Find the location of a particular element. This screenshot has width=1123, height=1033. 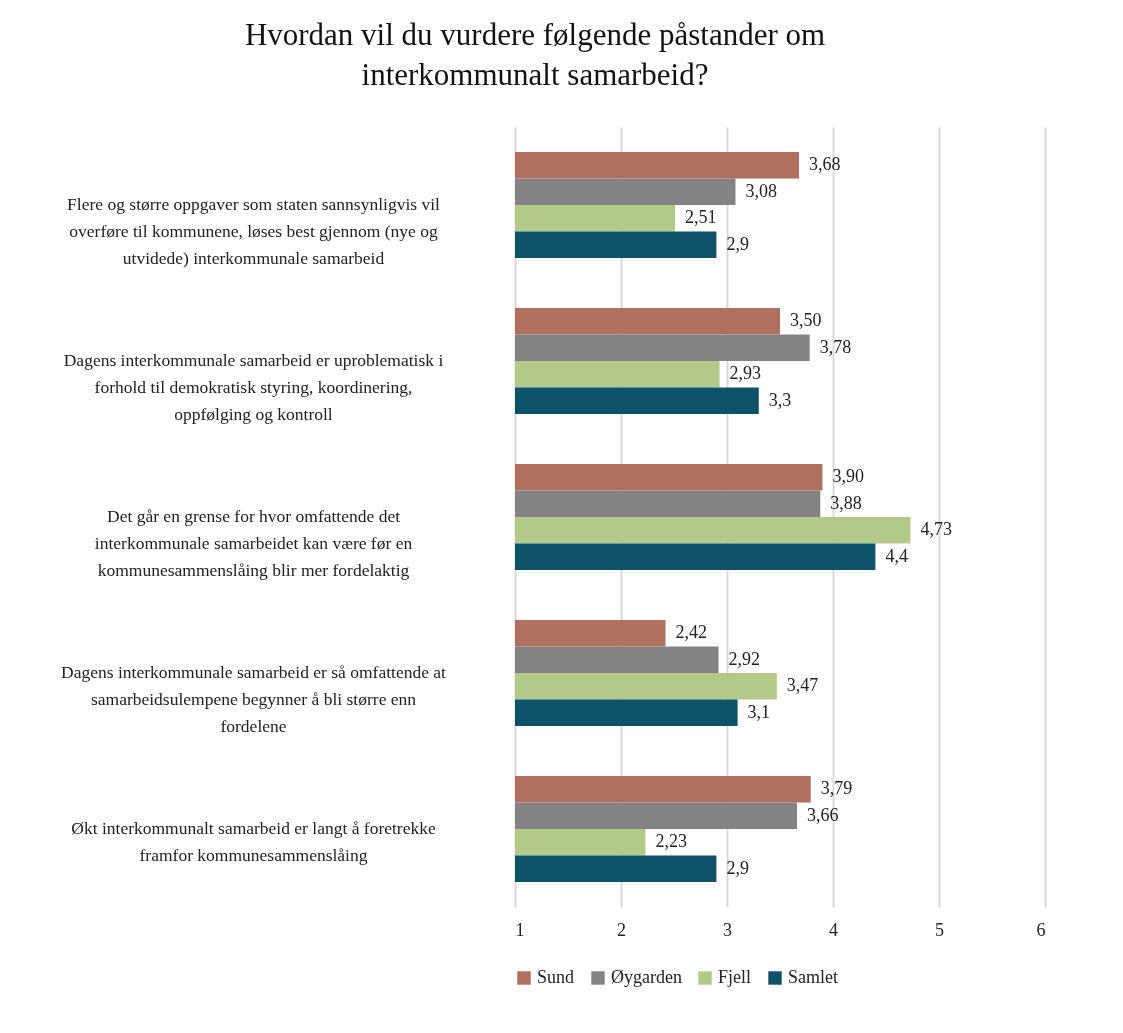

legend-label: Øygarden is located at coordinates (646, 977).